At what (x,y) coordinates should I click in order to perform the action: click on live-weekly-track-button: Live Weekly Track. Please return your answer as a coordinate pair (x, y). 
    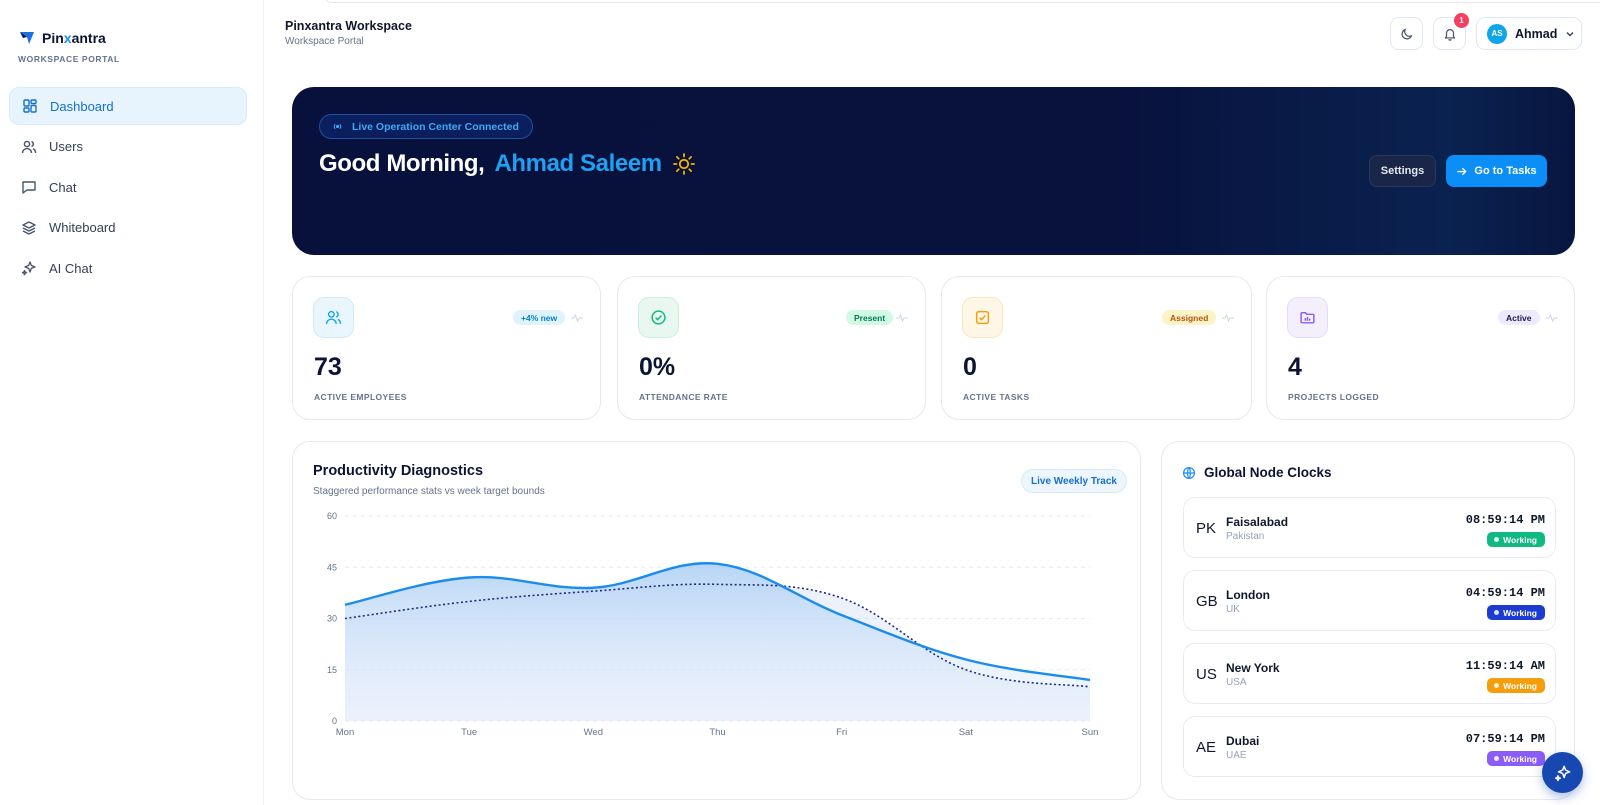
    Looking at the image, I should click on (1074, 481).